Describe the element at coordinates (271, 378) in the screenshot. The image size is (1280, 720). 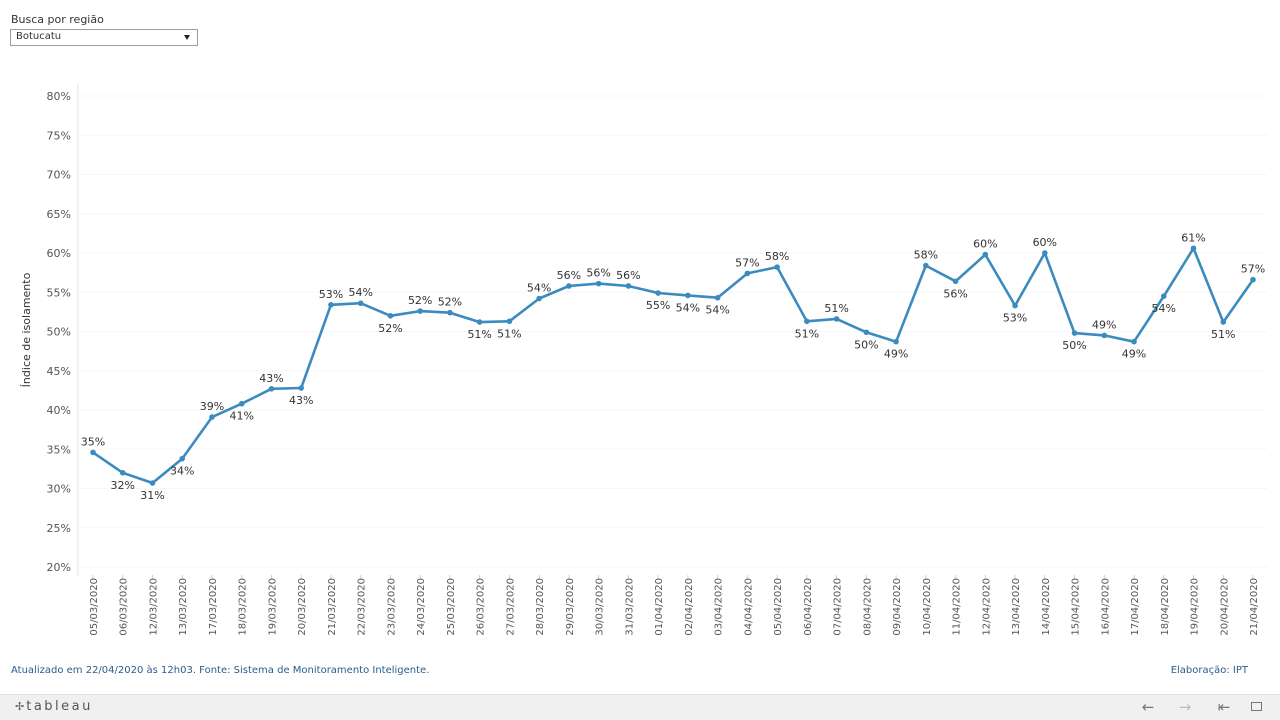
I see `data-label: 43%` at that location.